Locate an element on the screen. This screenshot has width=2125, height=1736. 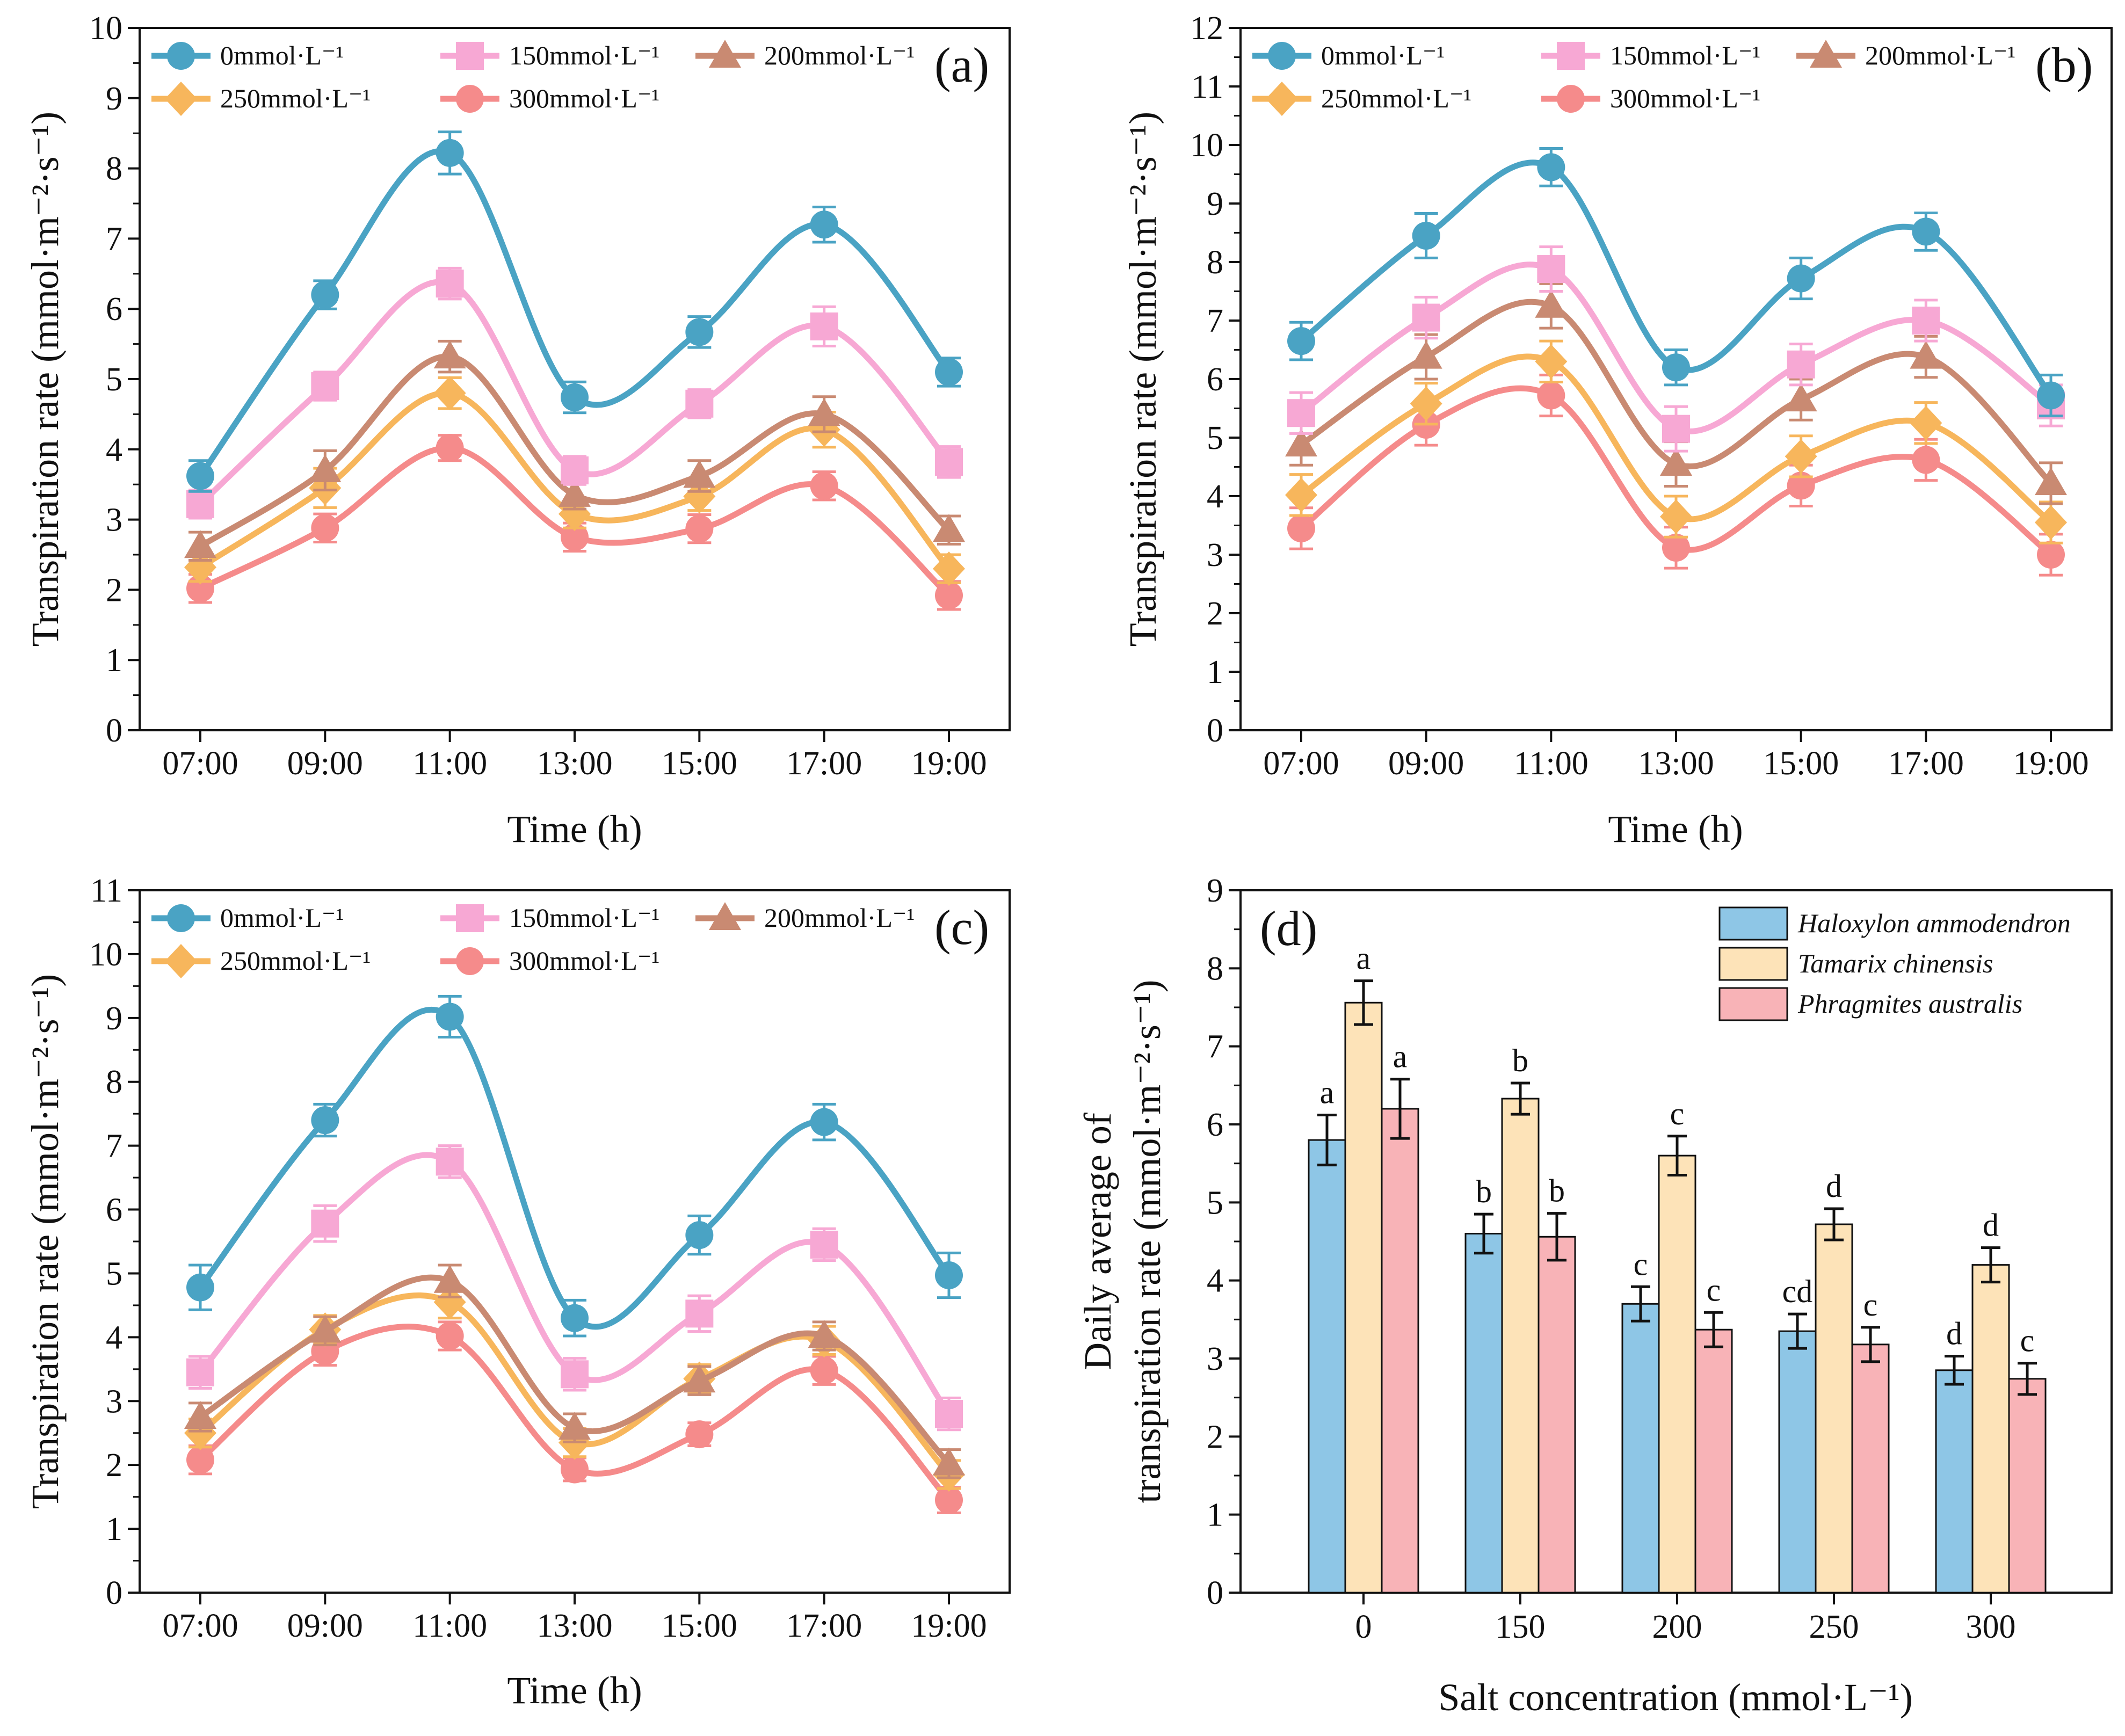
significance-letter: c is located at coordinates (1641, 1264).